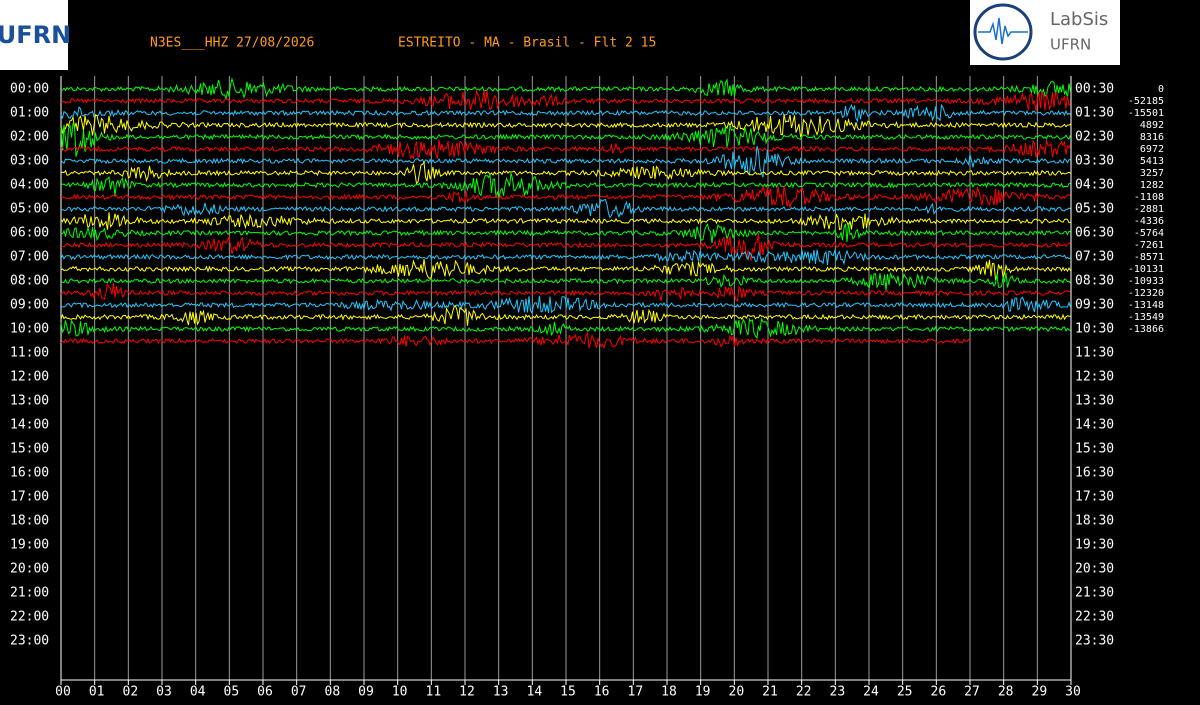  I want to click on left-time-label: 19:00, so click(29, 545).